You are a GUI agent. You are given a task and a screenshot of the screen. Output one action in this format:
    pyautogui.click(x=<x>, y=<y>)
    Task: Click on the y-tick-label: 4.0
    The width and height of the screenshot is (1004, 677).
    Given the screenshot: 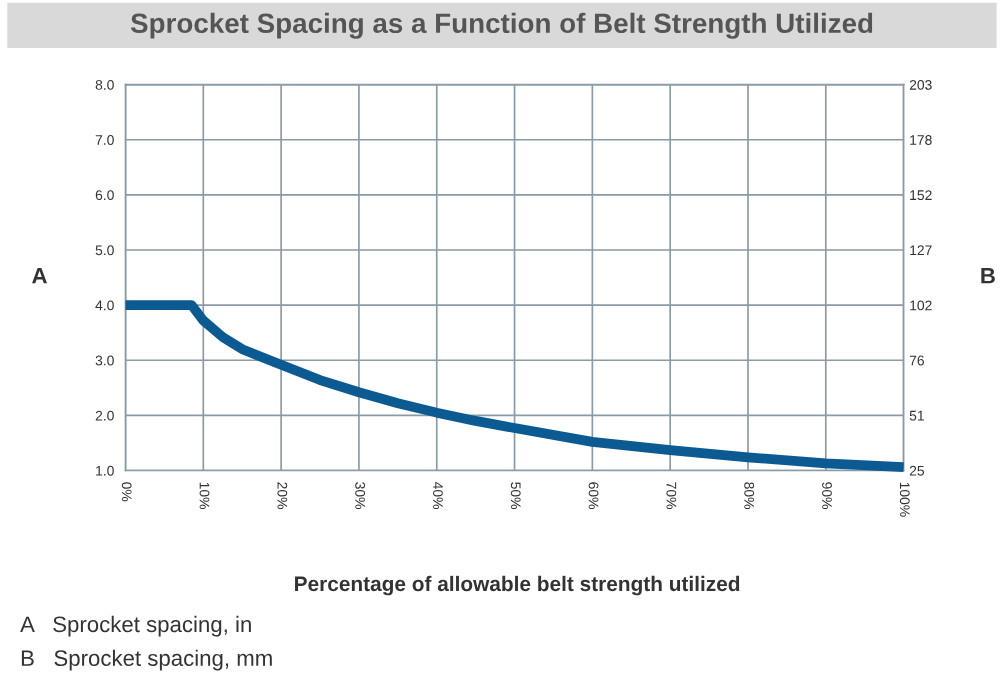 What is the action you would take?
    pyautogui.click(x=104, y=305)
    